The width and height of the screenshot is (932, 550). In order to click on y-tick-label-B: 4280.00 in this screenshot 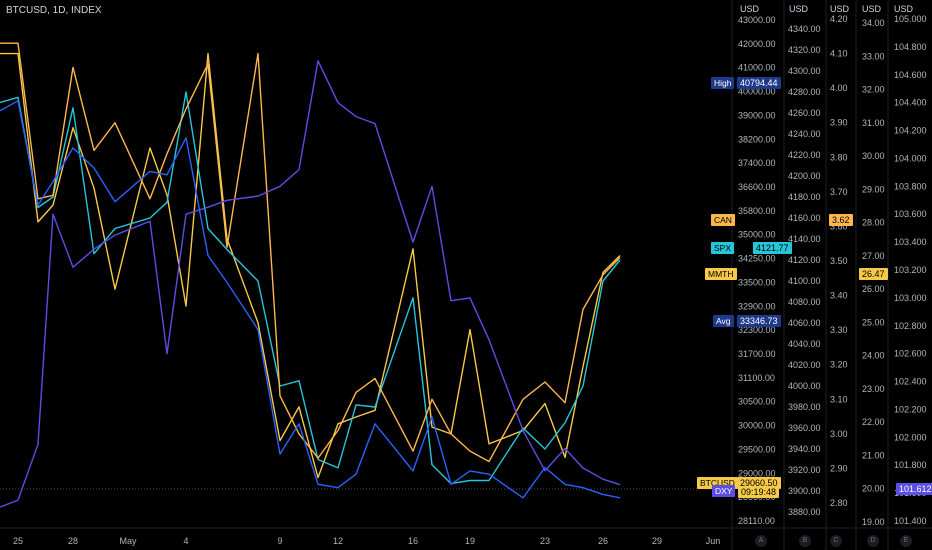, I will do `click(804, 92)`.